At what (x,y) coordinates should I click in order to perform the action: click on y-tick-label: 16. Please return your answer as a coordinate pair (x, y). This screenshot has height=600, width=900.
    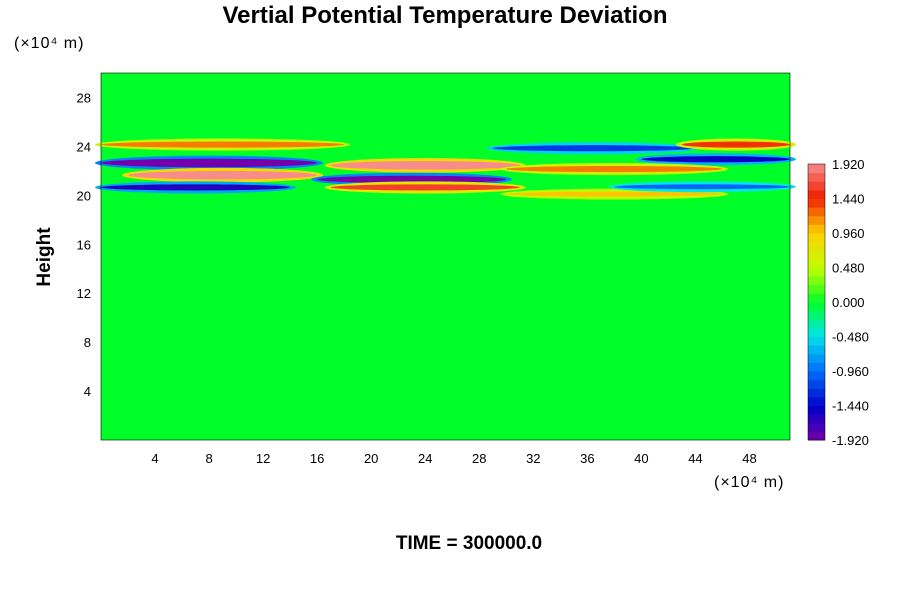
    Looking at the image, I should click on (84, 244).